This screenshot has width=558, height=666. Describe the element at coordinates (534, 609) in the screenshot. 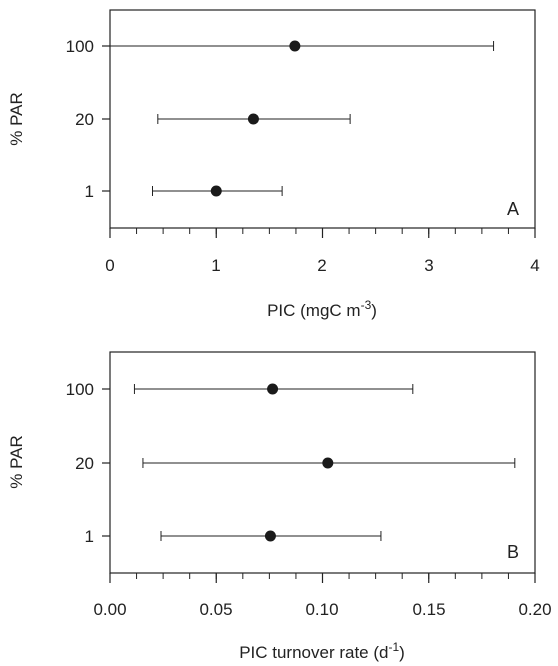

I see `x-tick-label: 0.20` at that location.